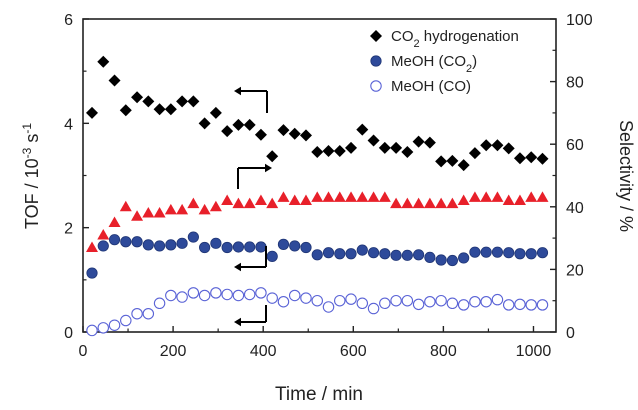  I want to click on legend-marker, so click(376, 61).